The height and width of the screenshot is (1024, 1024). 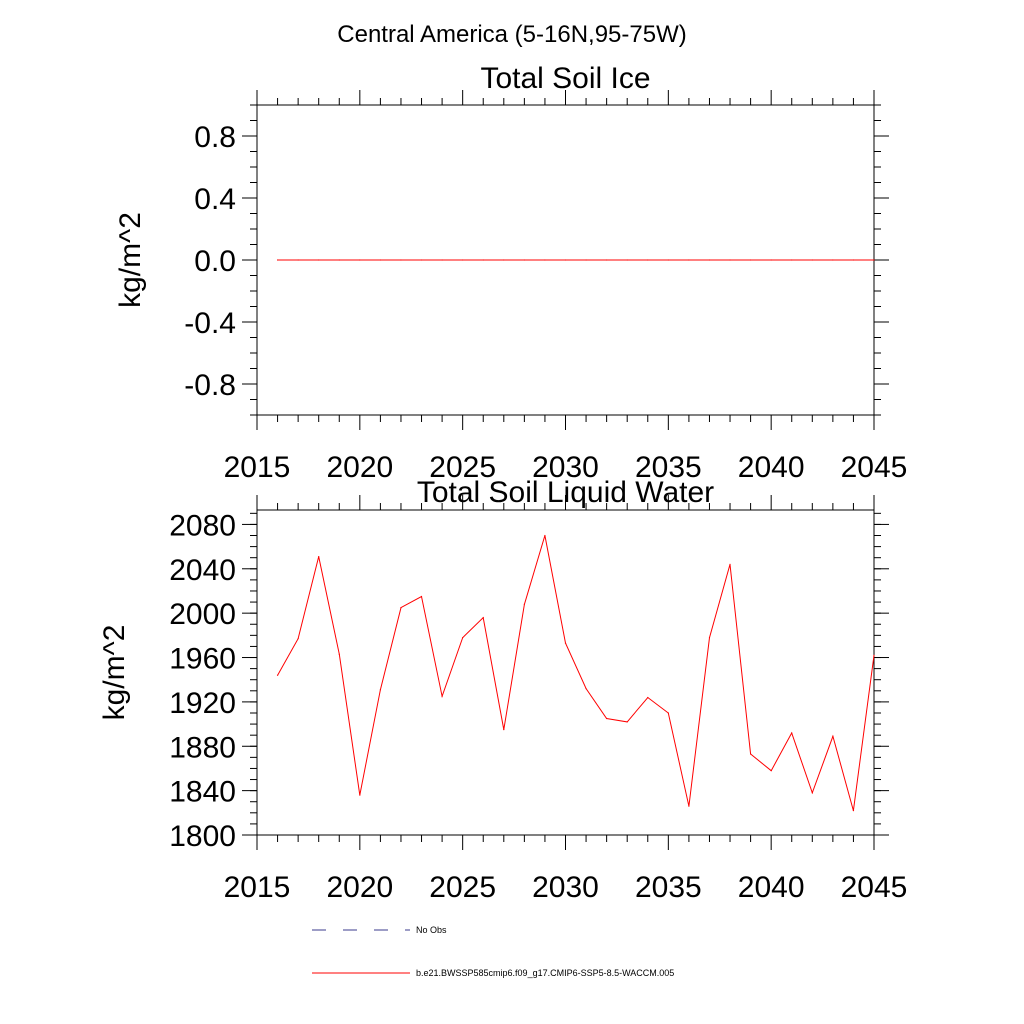 What do you see at coordinates (202, 703) in the screenshot?
I see `y-tick-label: 1920` at bounding box center [202, 703].